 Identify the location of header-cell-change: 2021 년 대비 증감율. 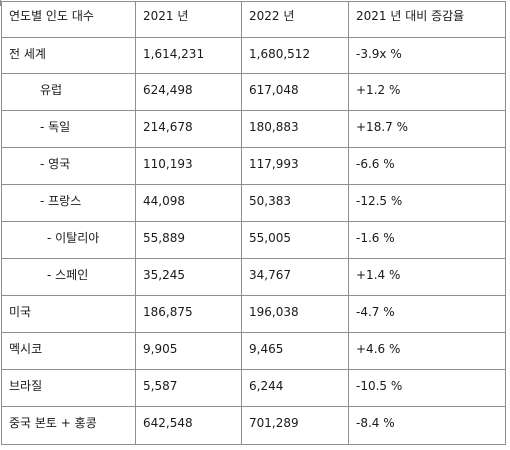
(427, 19).